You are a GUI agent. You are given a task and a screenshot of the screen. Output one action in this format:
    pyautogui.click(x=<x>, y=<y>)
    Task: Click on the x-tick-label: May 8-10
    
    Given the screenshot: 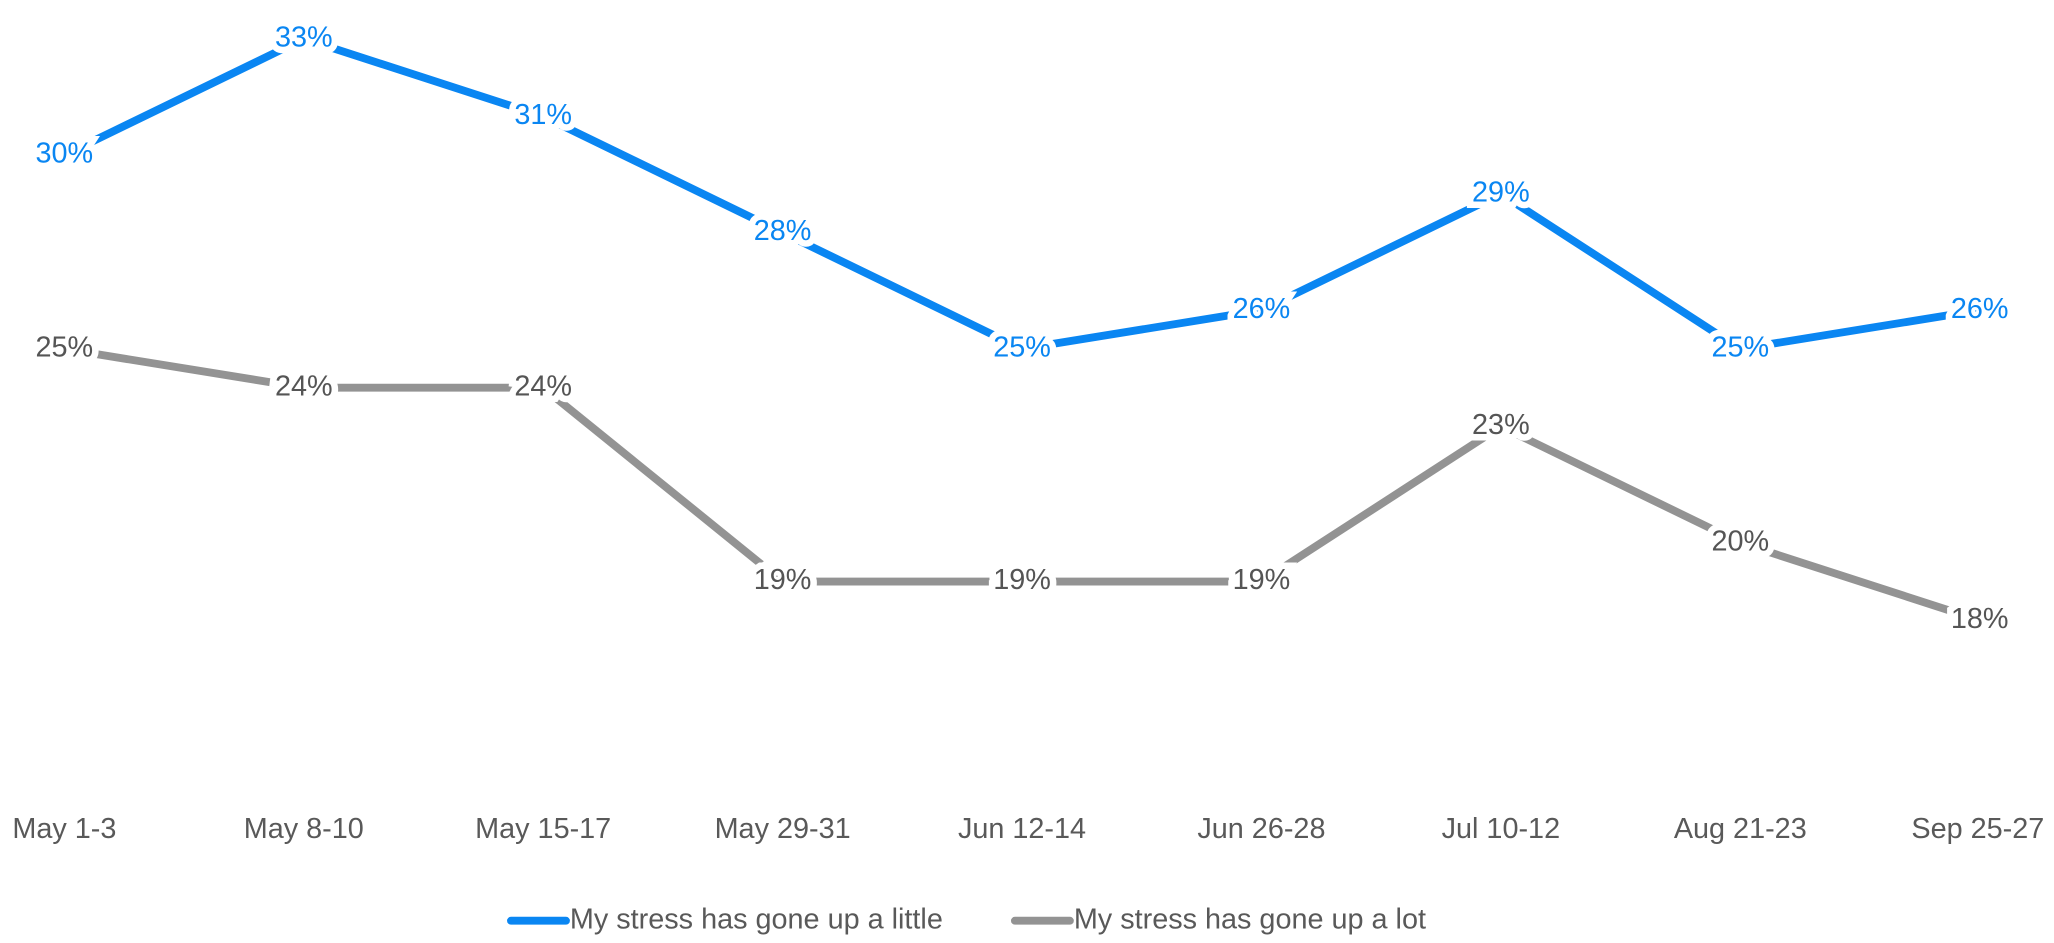 What is the action you would take?
    pyautogui.click(x=304, y=829)
    